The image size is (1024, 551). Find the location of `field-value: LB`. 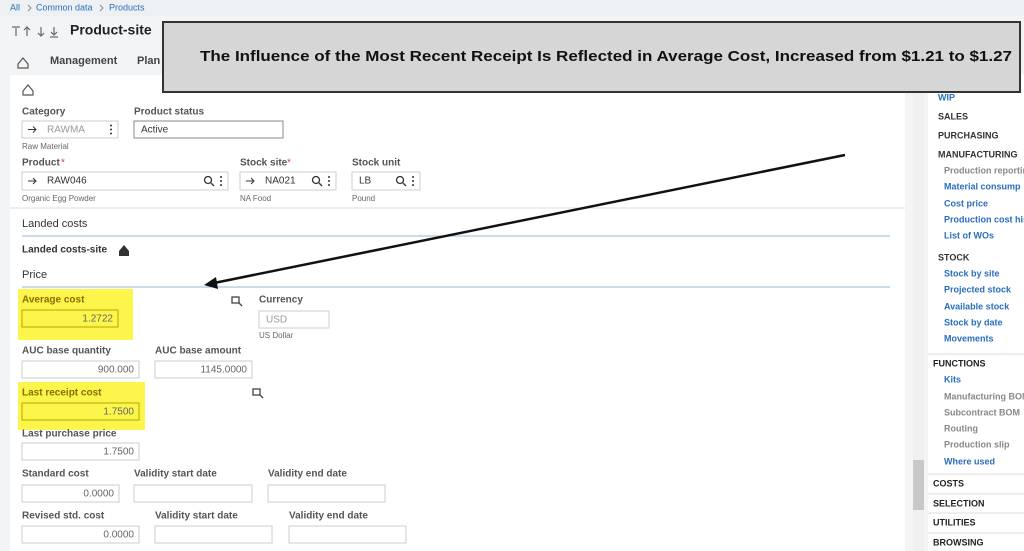

field-value: LB is located at coordinates (365, 181).